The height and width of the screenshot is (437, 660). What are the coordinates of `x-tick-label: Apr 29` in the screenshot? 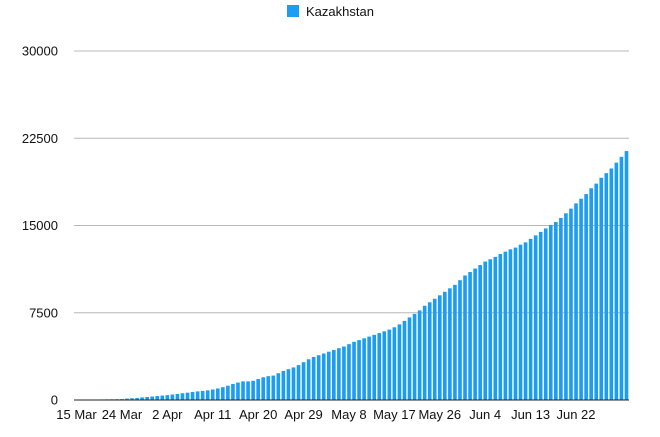 It's located at (303, 414).